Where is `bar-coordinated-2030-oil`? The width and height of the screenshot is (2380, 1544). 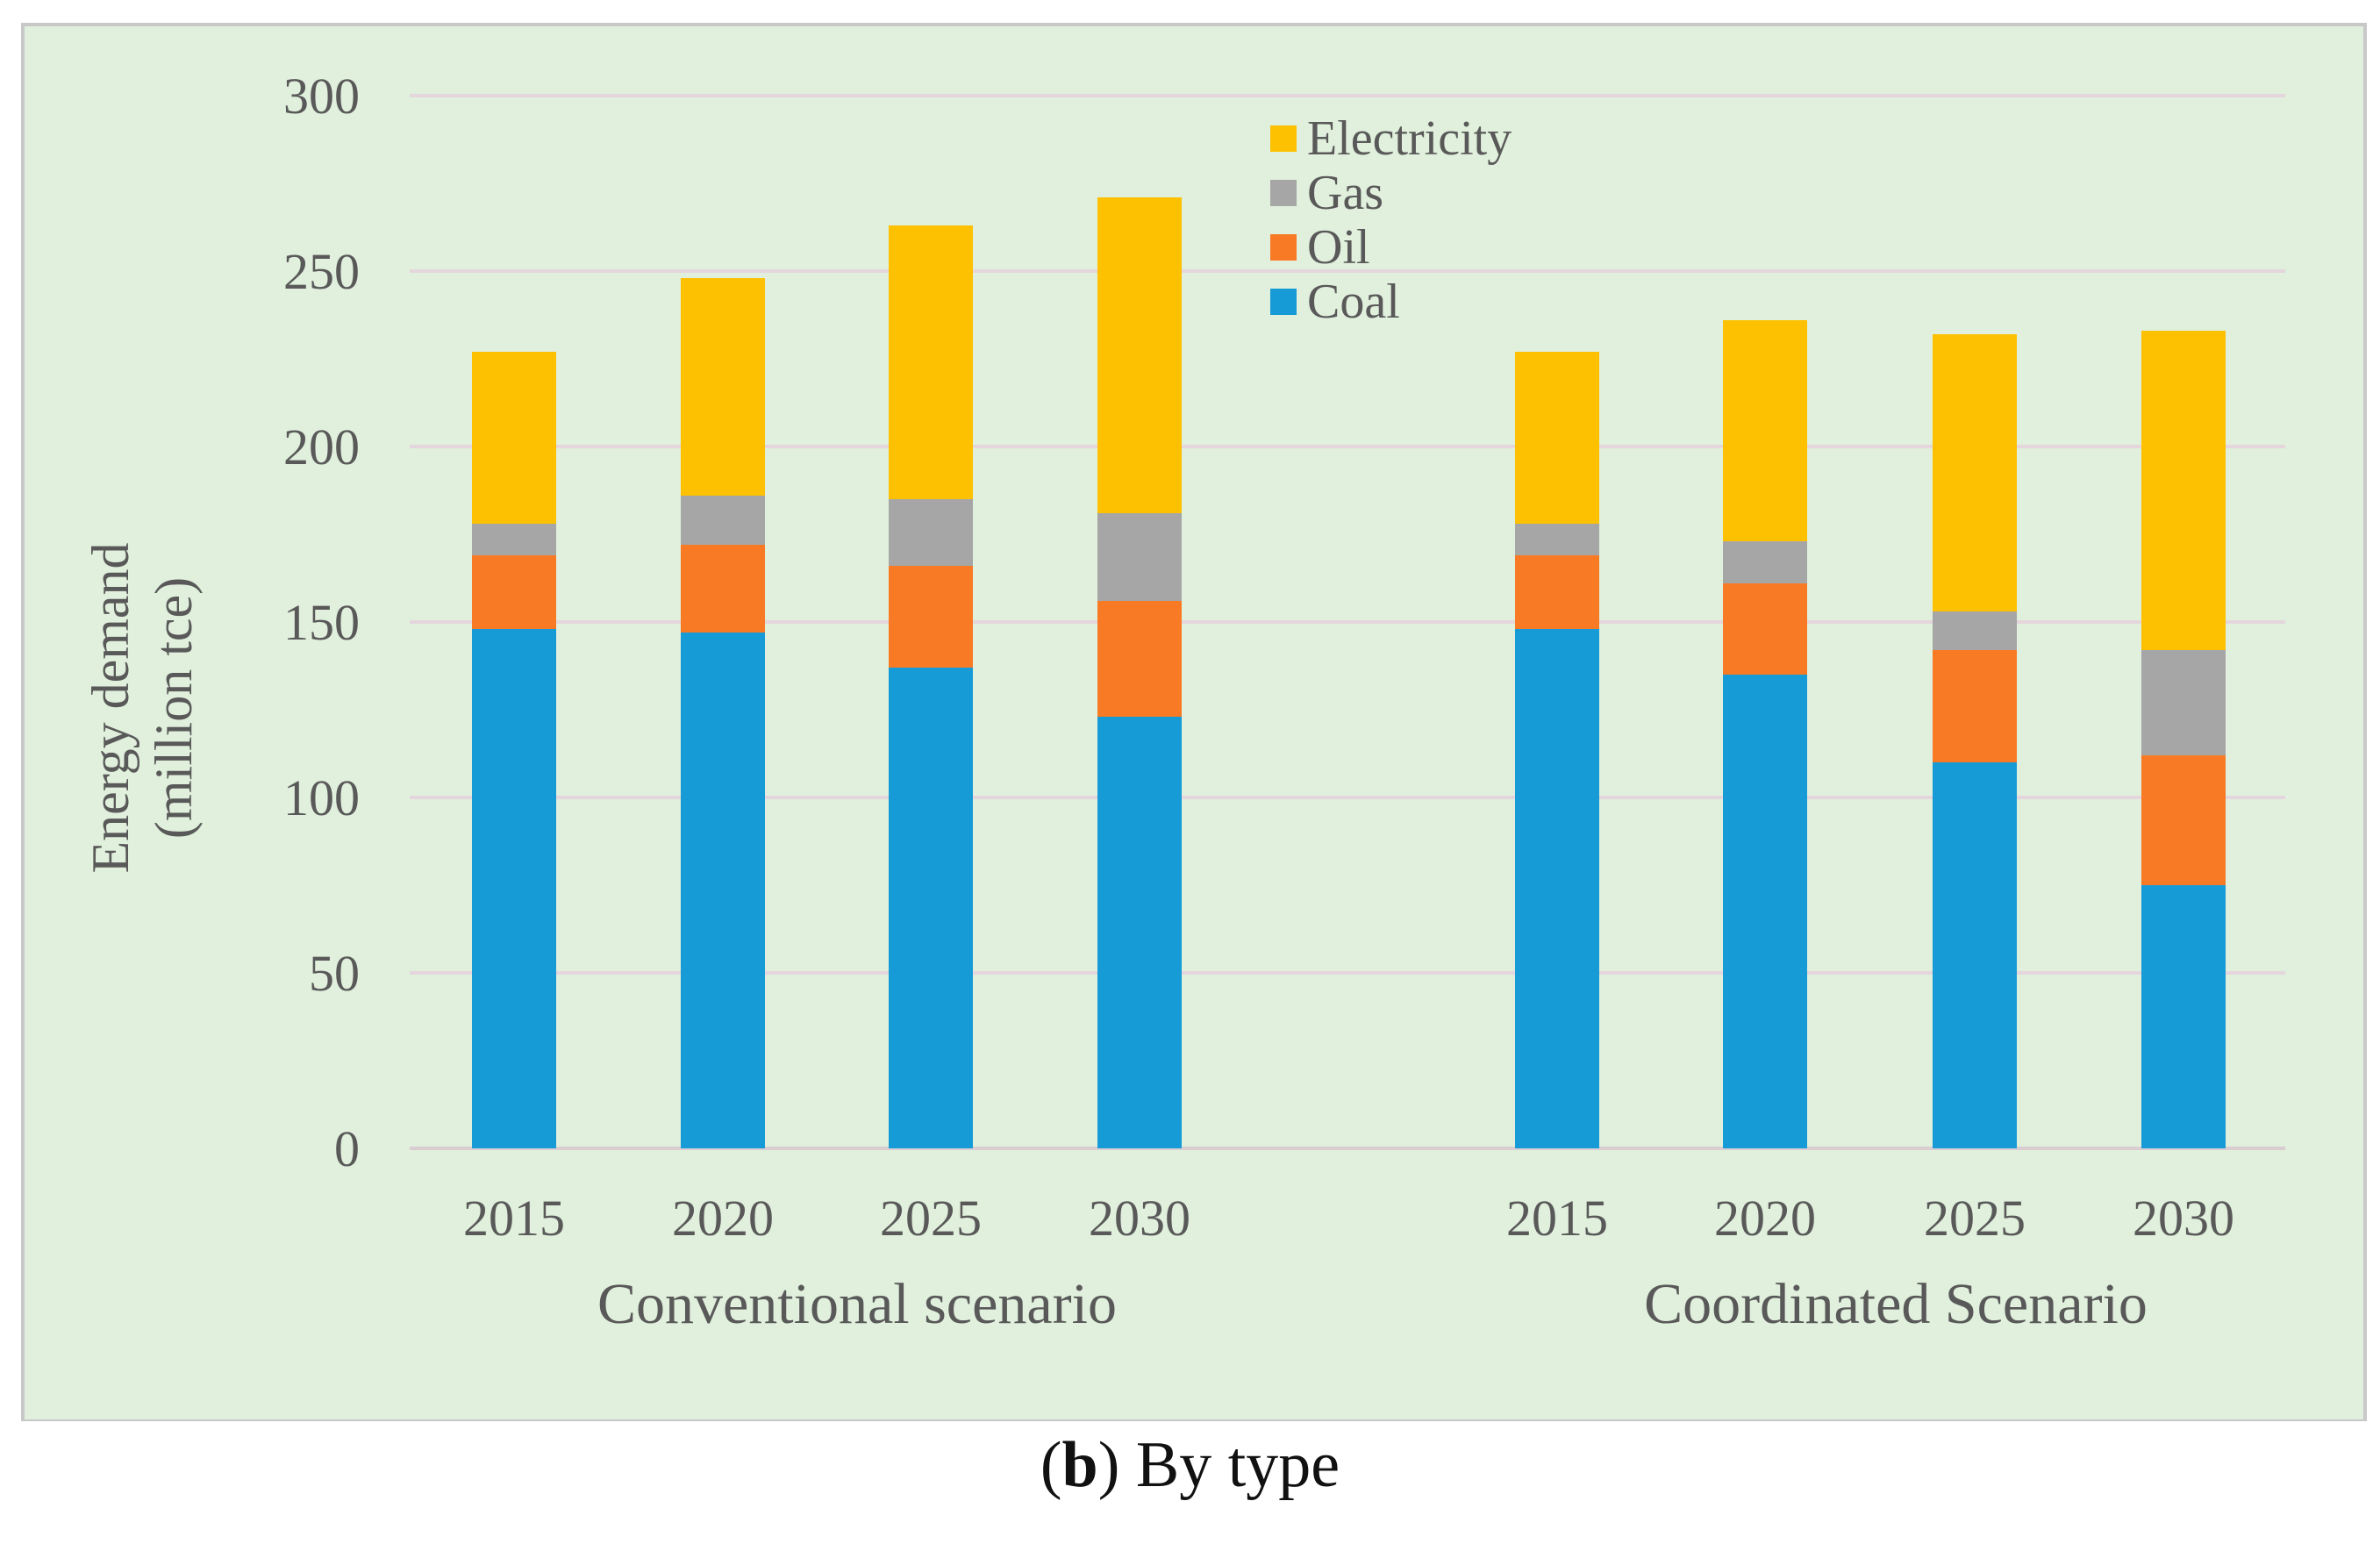
bar-coordinated-2030-oil is located at coordinates (2183, 820).